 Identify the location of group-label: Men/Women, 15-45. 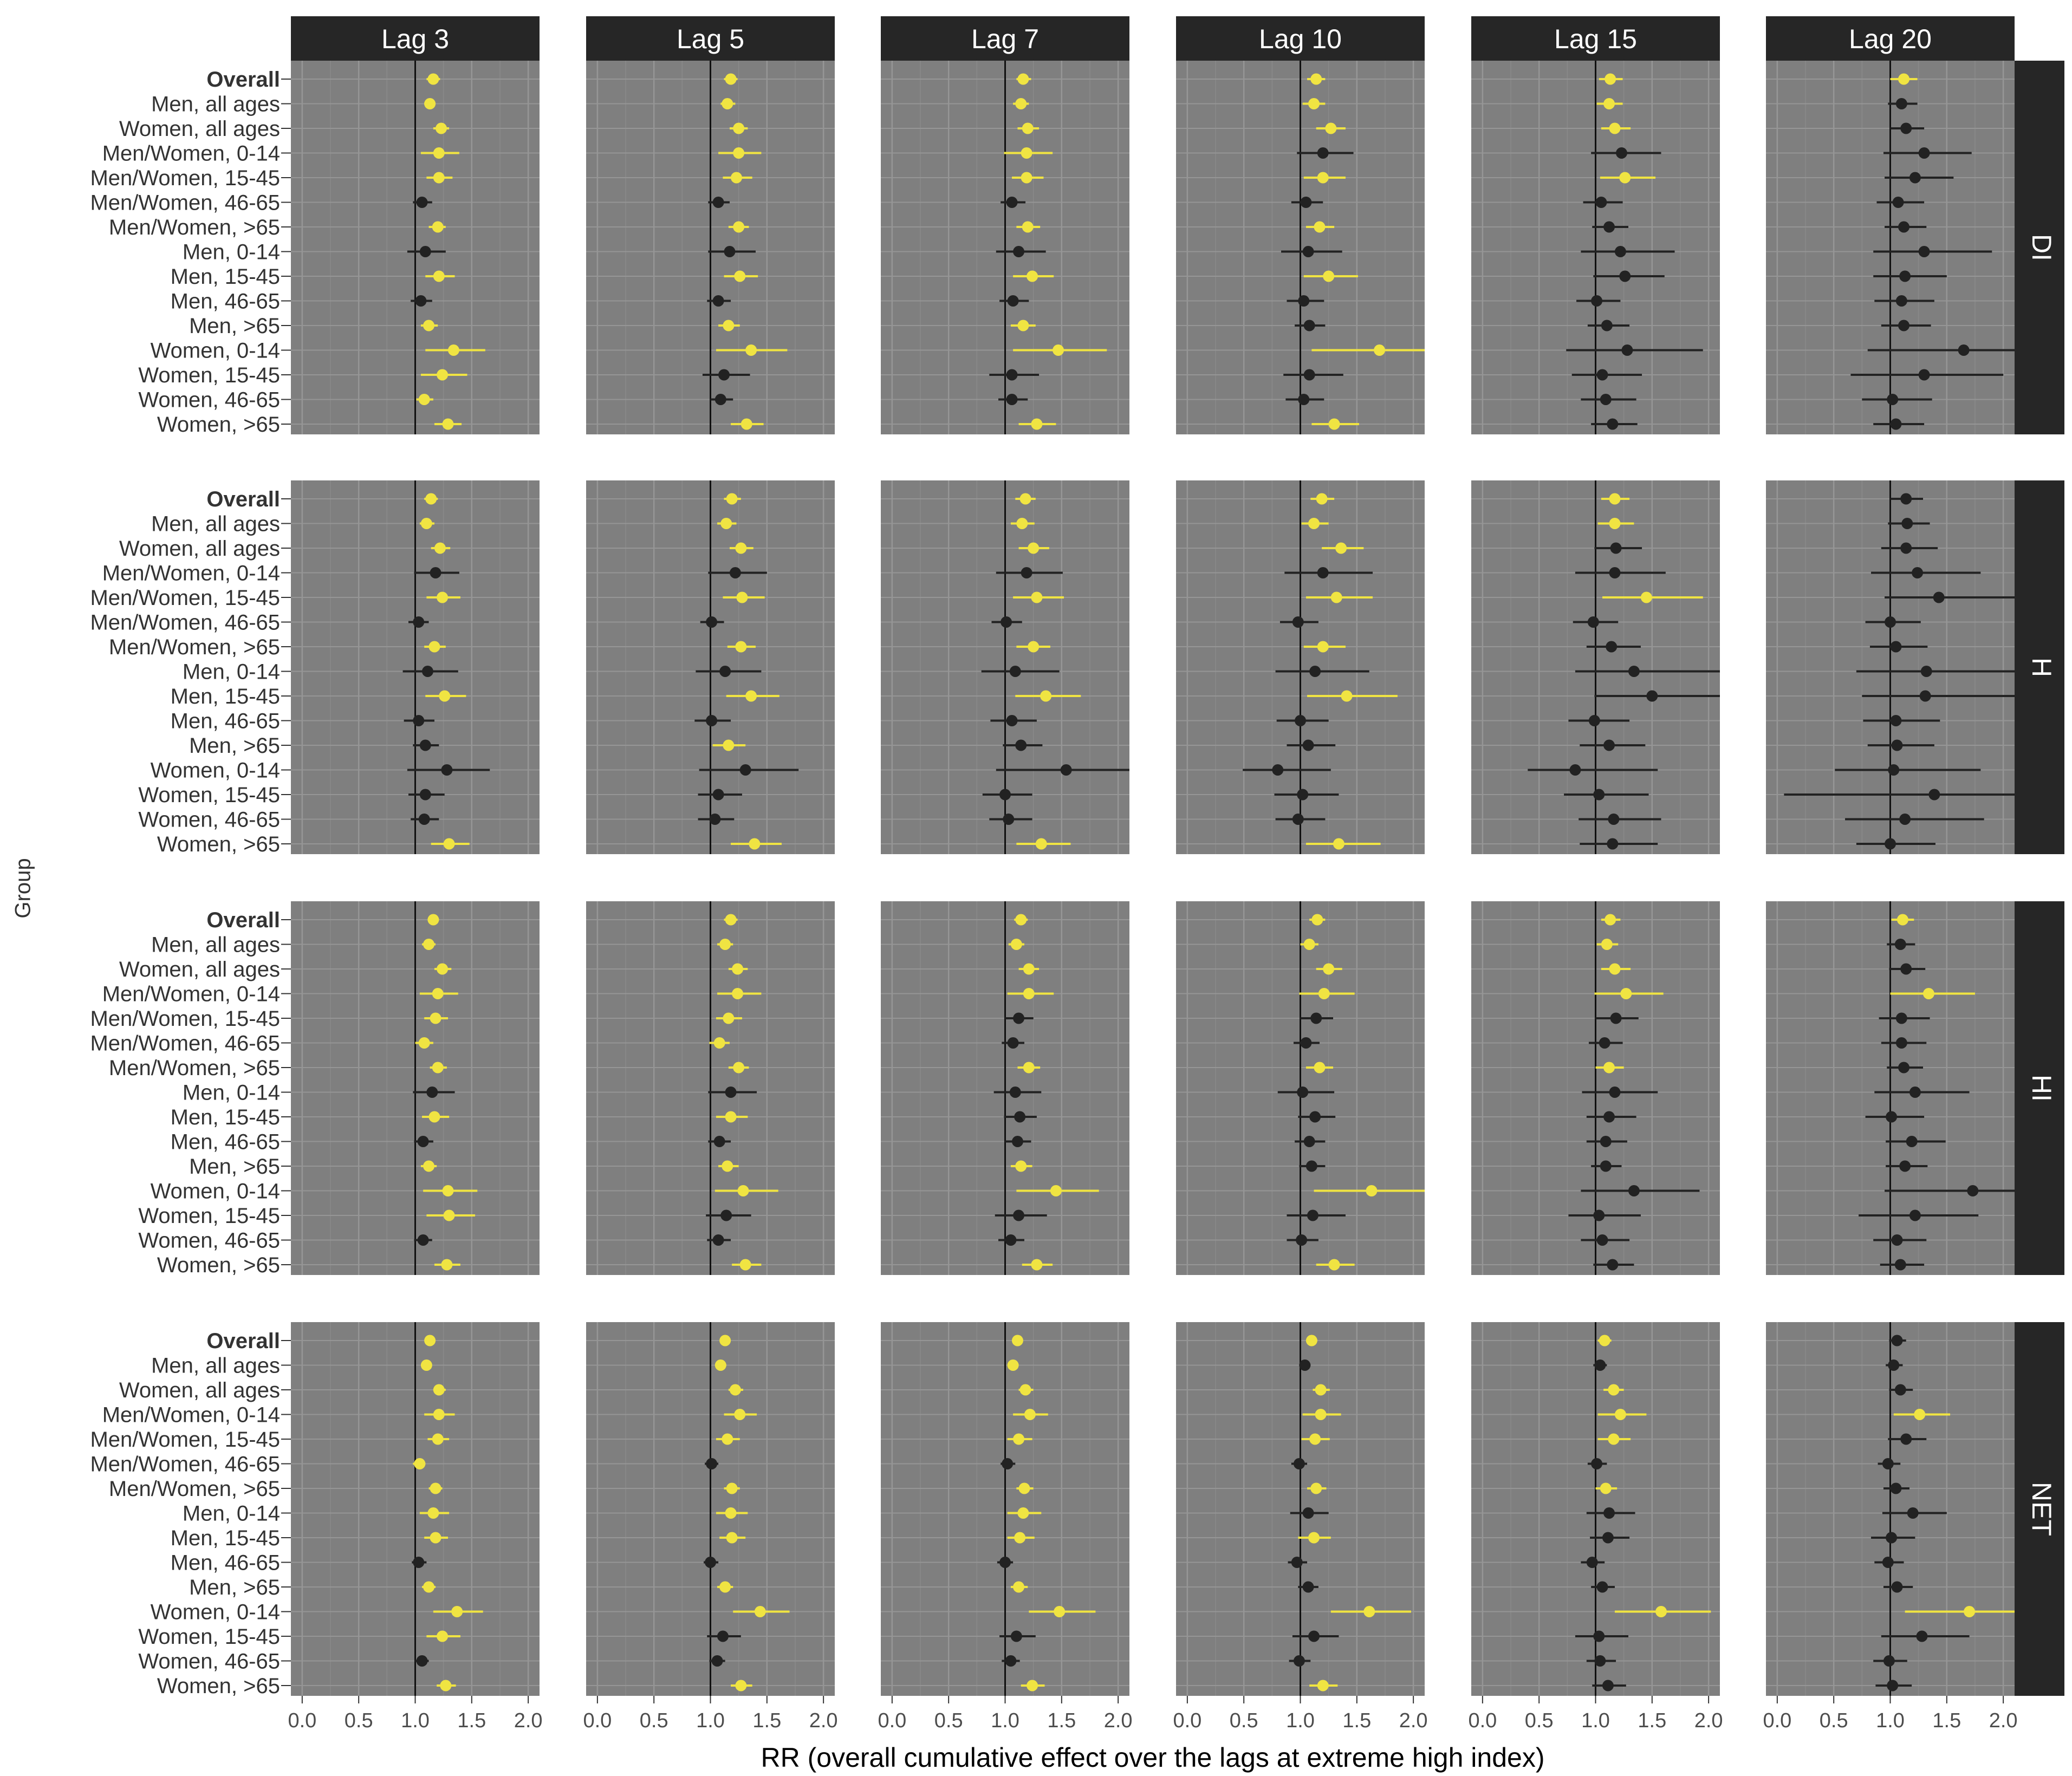
(185, 1440).